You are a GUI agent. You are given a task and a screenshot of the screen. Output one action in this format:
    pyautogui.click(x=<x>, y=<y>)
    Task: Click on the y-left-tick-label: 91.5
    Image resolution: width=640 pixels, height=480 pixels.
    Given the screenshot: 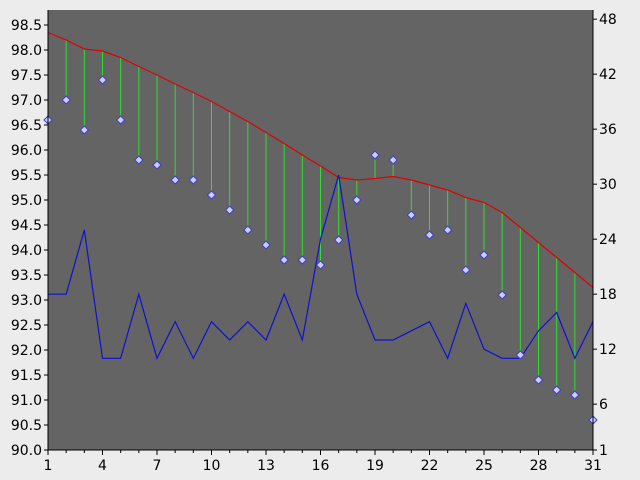 What is the action you would take?
    pyautogui.click(x=26, y=376)
    